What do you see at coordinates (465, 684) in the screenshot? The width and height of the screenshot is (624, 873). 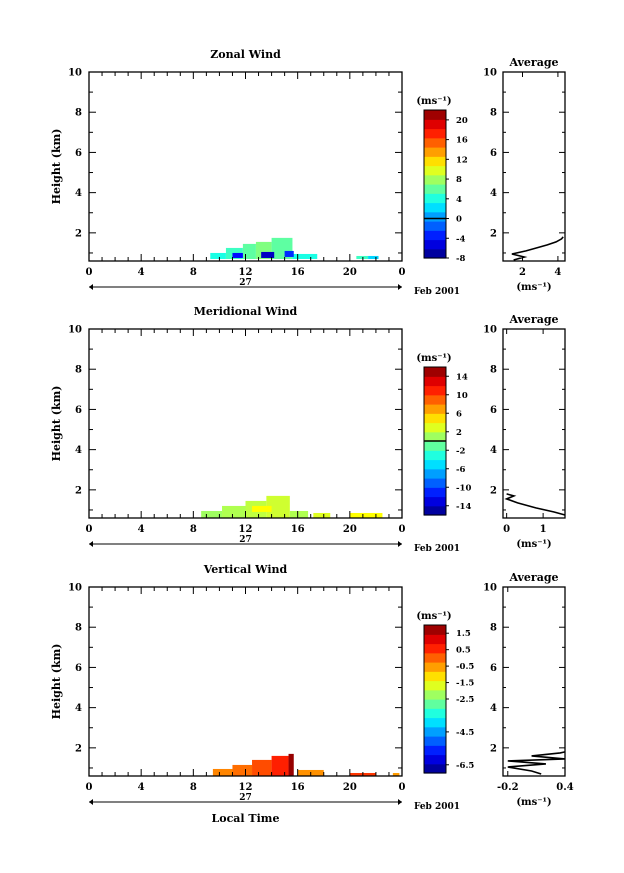 I see `colorbar-tick-label: -1.5` at bounding box center [465, 684].